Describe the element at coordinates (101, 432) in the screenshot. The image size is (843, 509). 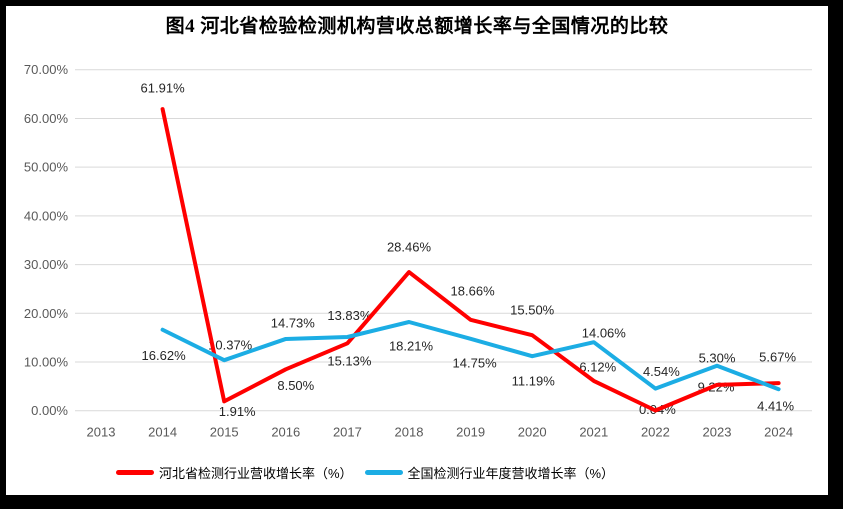
I see `x-axis-tick-label: 2013` at that location.